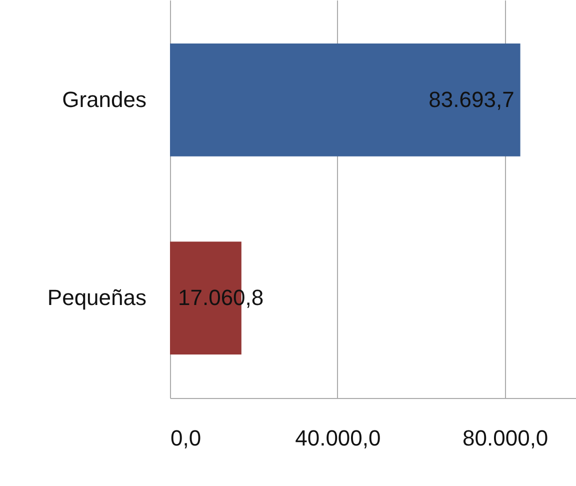 Image resolution: width=576 pixels, height=486 pixels. Describe the element at coordinates (96, 297) in the screenshot. I see `y-tick-label: Pequeñas` at that location.